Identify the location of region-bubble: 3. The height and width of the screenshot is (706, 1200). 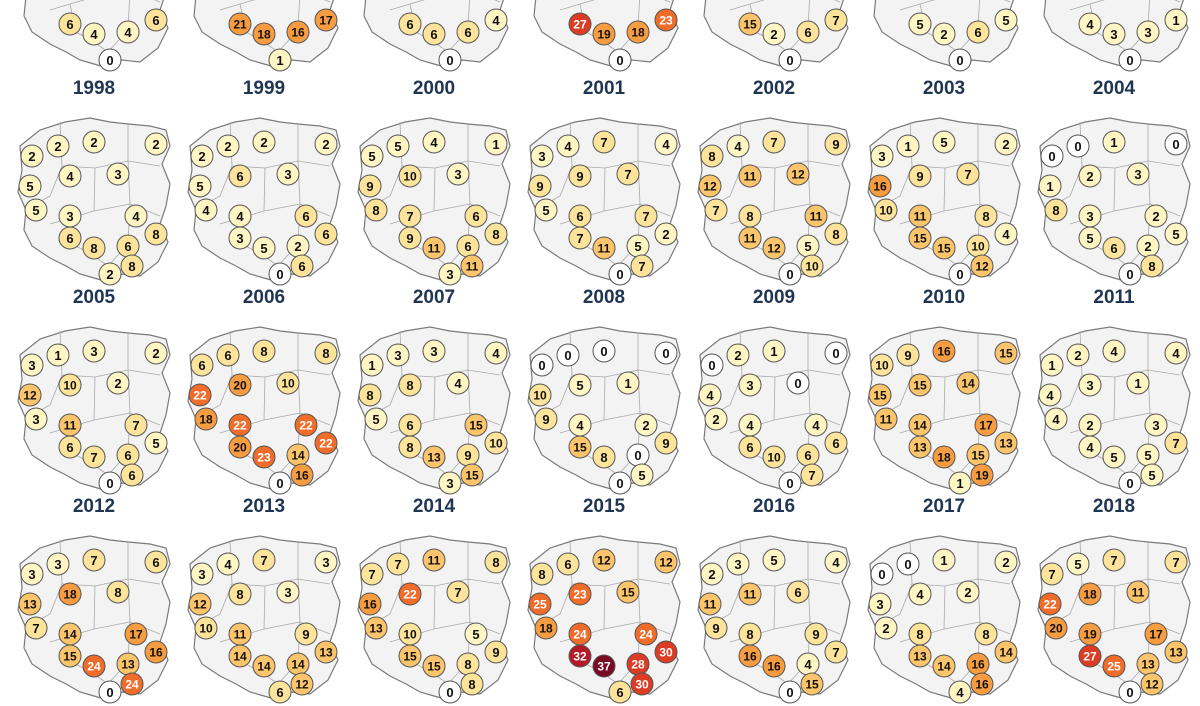
(882, 156).